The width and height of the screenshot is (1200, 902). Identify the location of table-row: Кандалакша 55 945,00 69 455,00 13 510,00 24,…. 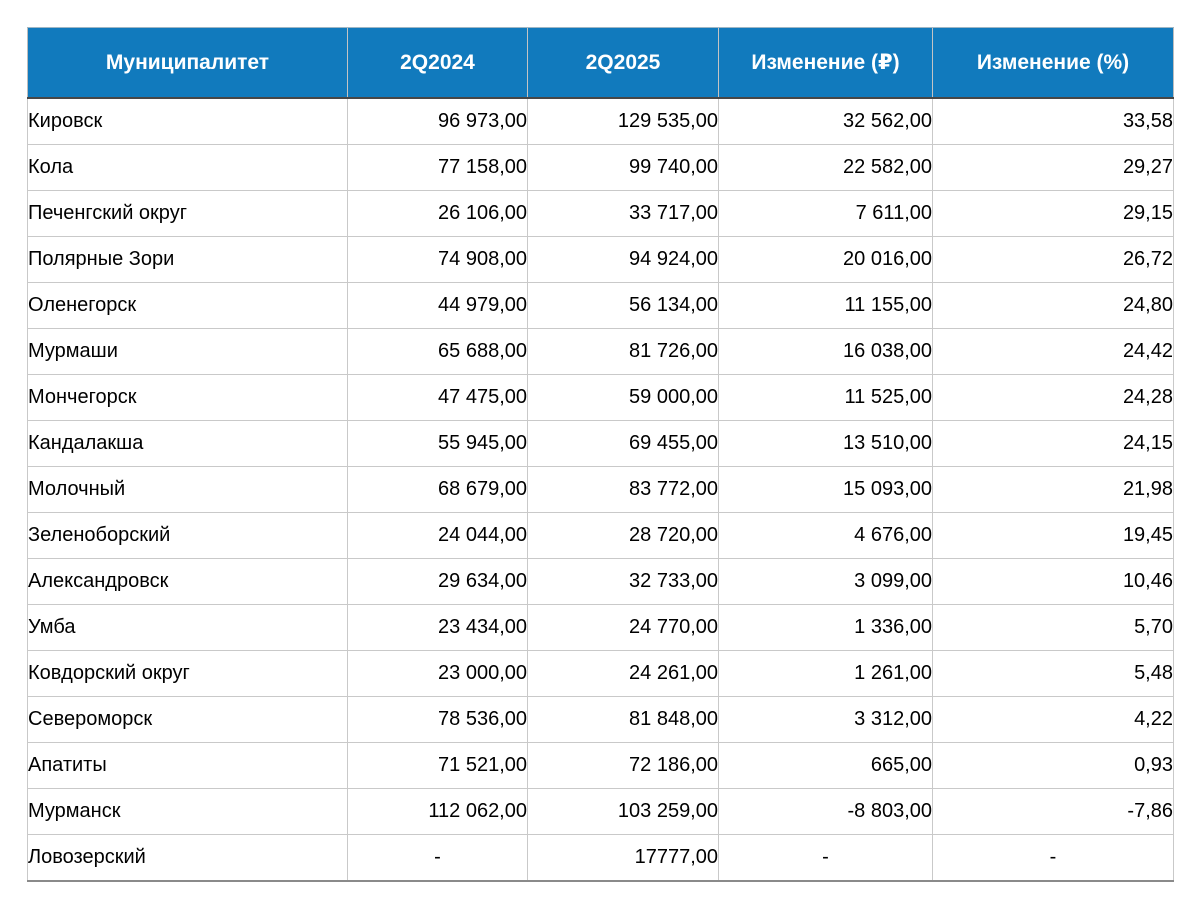
(600, 443).